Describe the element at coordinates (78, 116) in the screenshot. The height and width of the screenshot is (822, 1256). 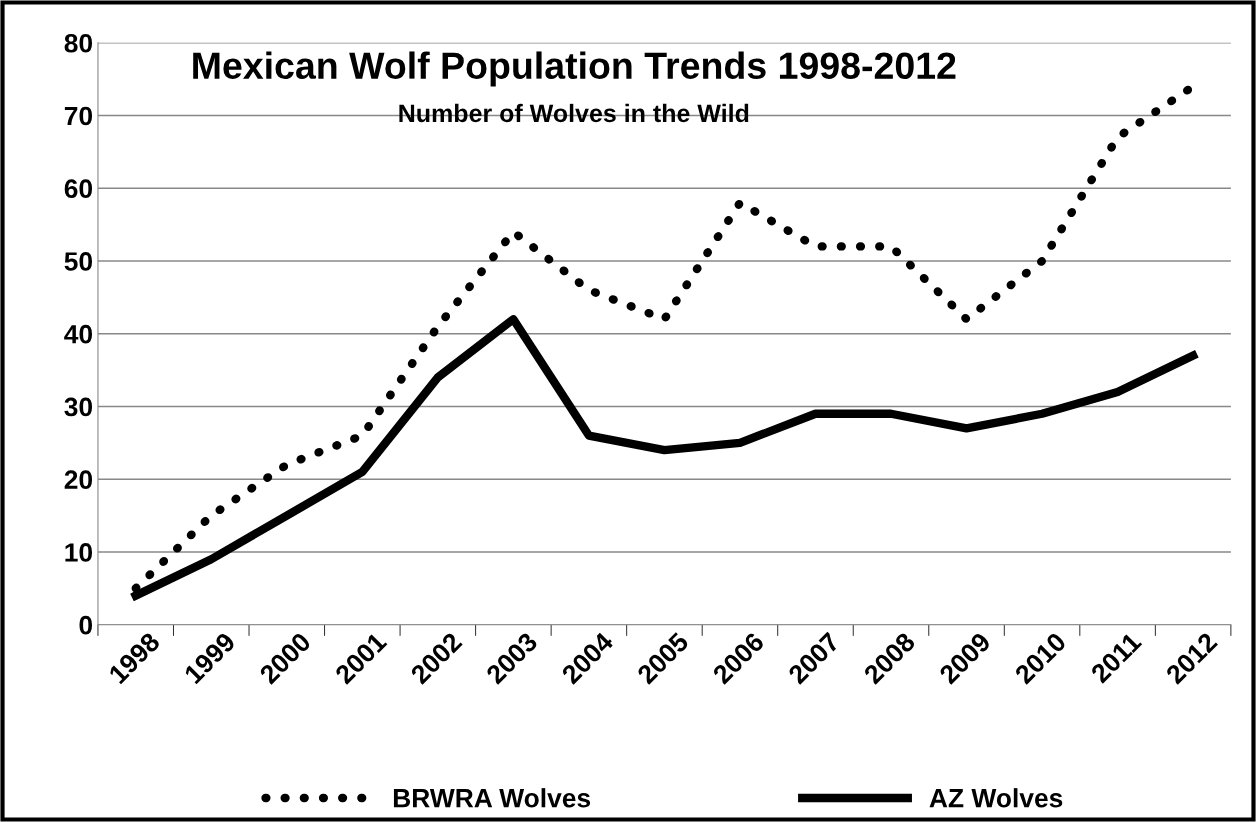
I see `y-tick-label: 70` at that location.